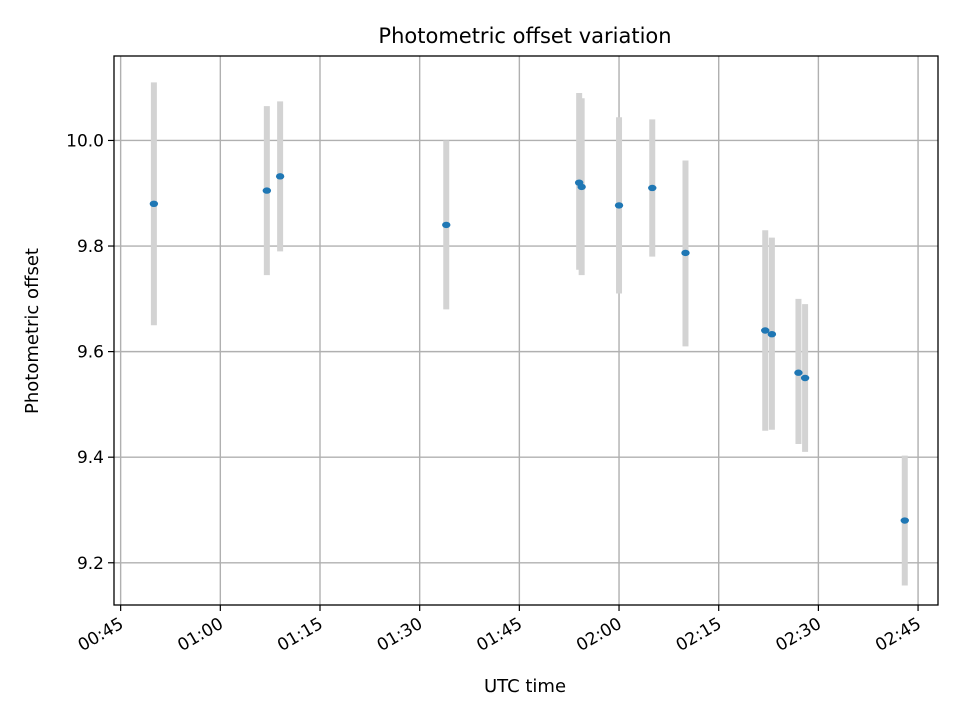  What do you see at coordinates (90, 247) in the screenshot?
I see `y-tick-label: 9.8` at bounding box center [90, 247].